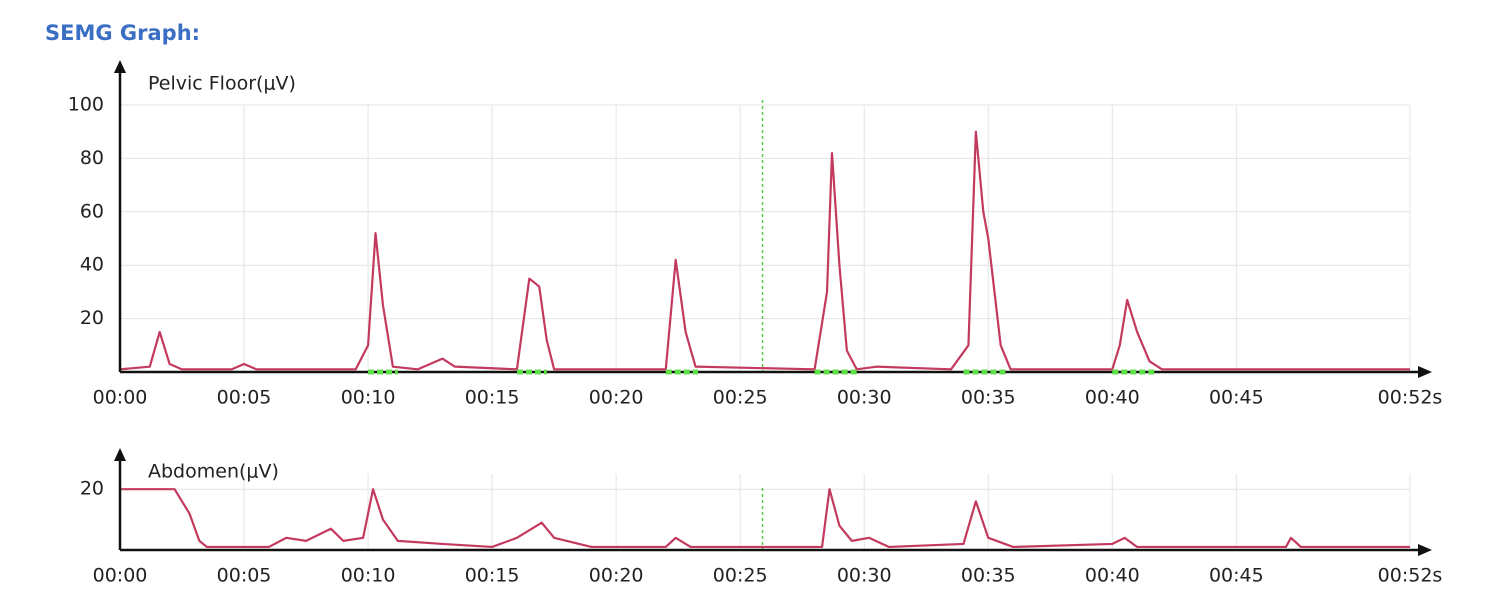 The image size is (1511, 592). What do you see at coordinates (213, 472) in the screenshot?
I see `y-axis-label: Abdomen(μV)` at bounding box center [213, 472].